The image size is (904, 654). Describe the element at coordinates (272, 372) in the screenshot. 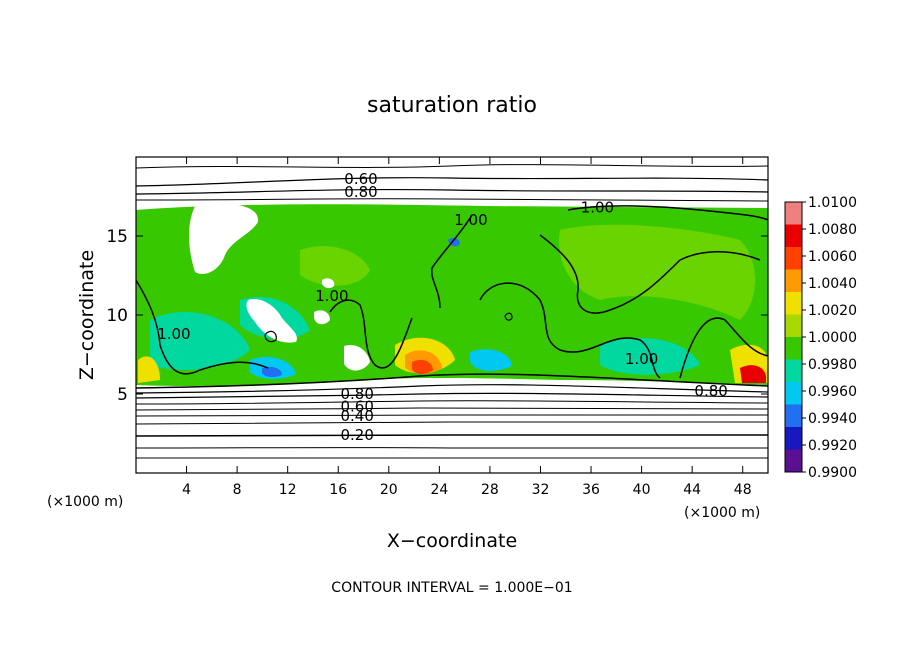

I see `field-patch-dark-blue` at that location.